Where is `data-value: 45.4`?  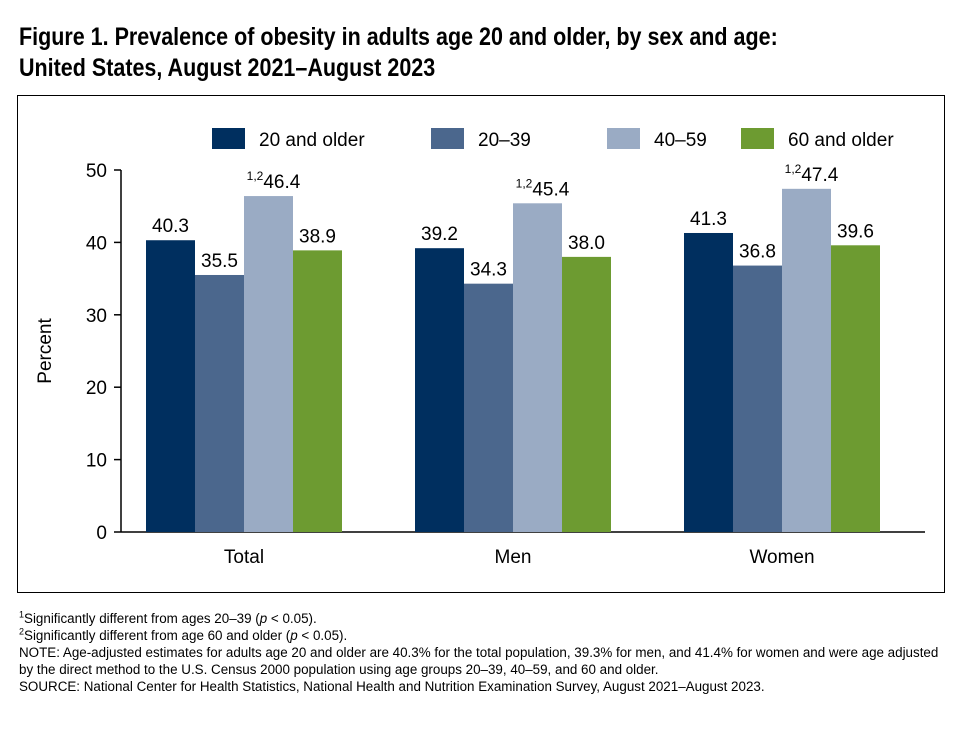 data-value: 45.4 is located at coordinates (550, 189).